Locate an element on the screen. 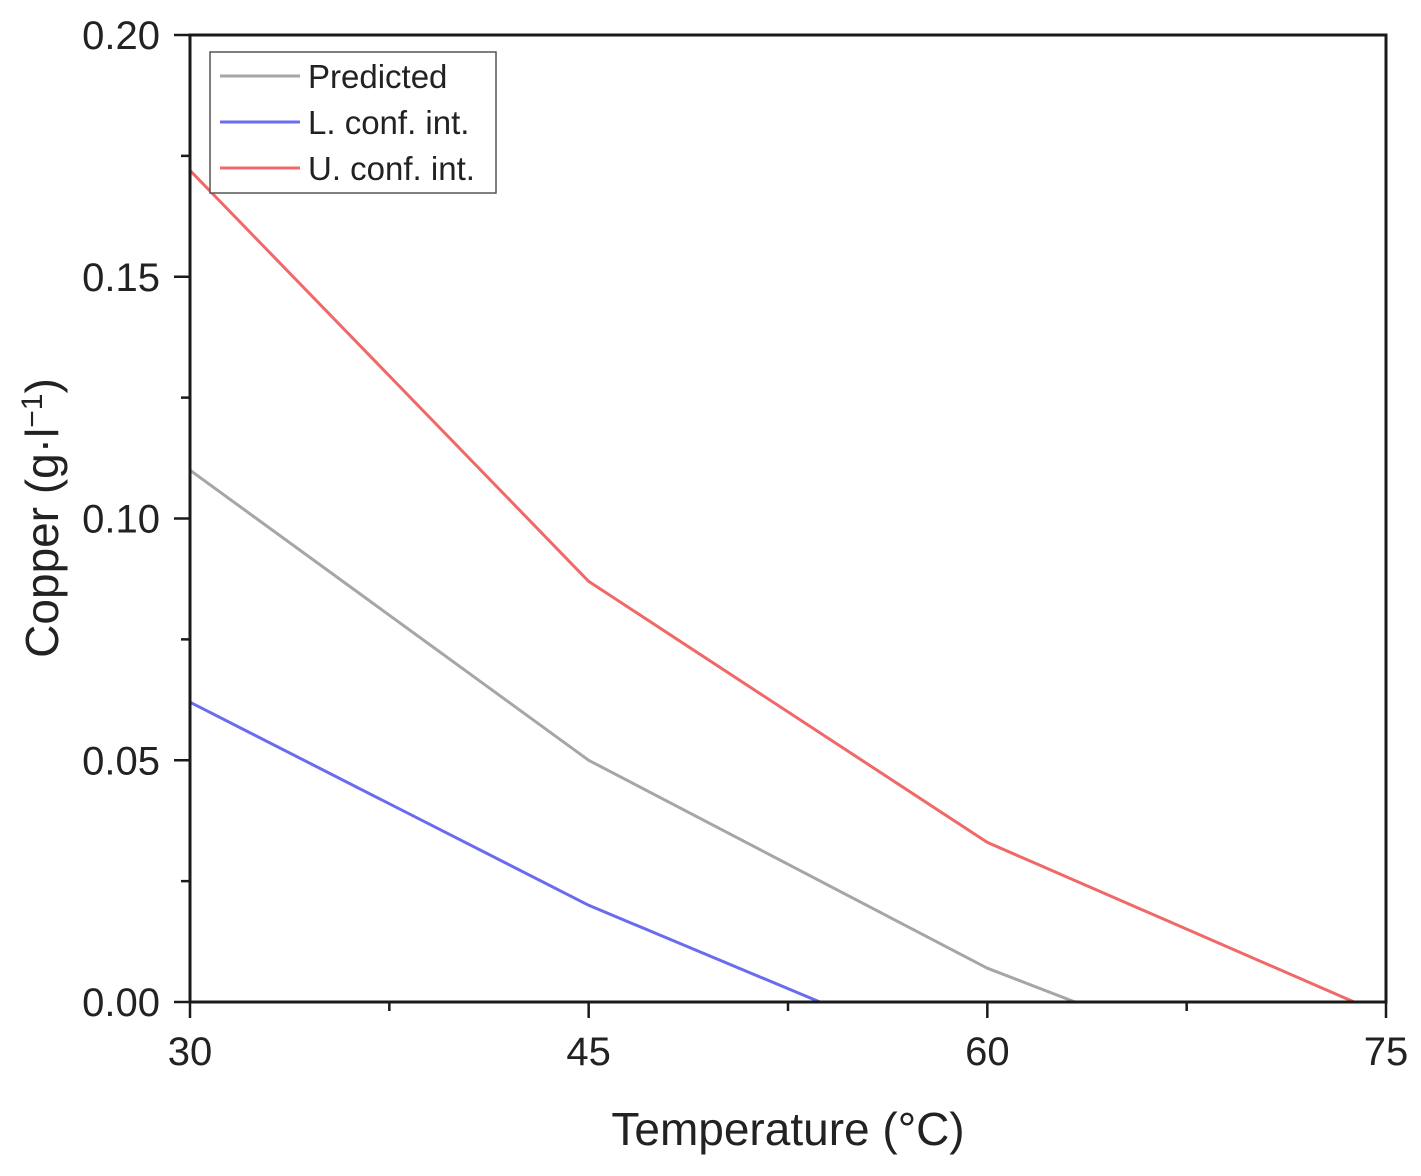 The image size is (1421, 1176). x-tick-label: 45 is located at coordinates (588, 1052).